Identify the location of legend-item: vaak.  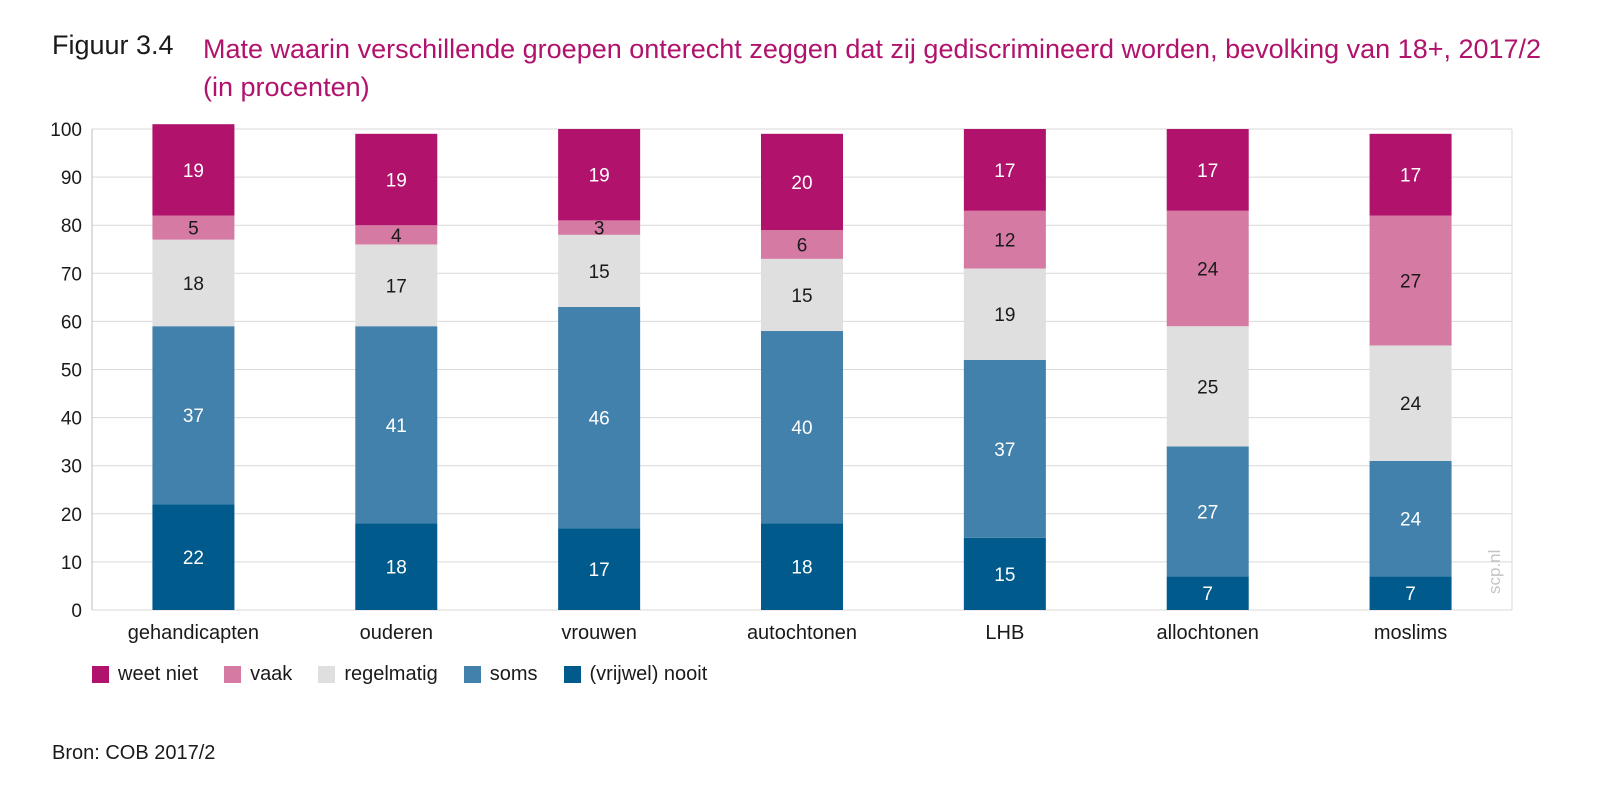
(258, 674).